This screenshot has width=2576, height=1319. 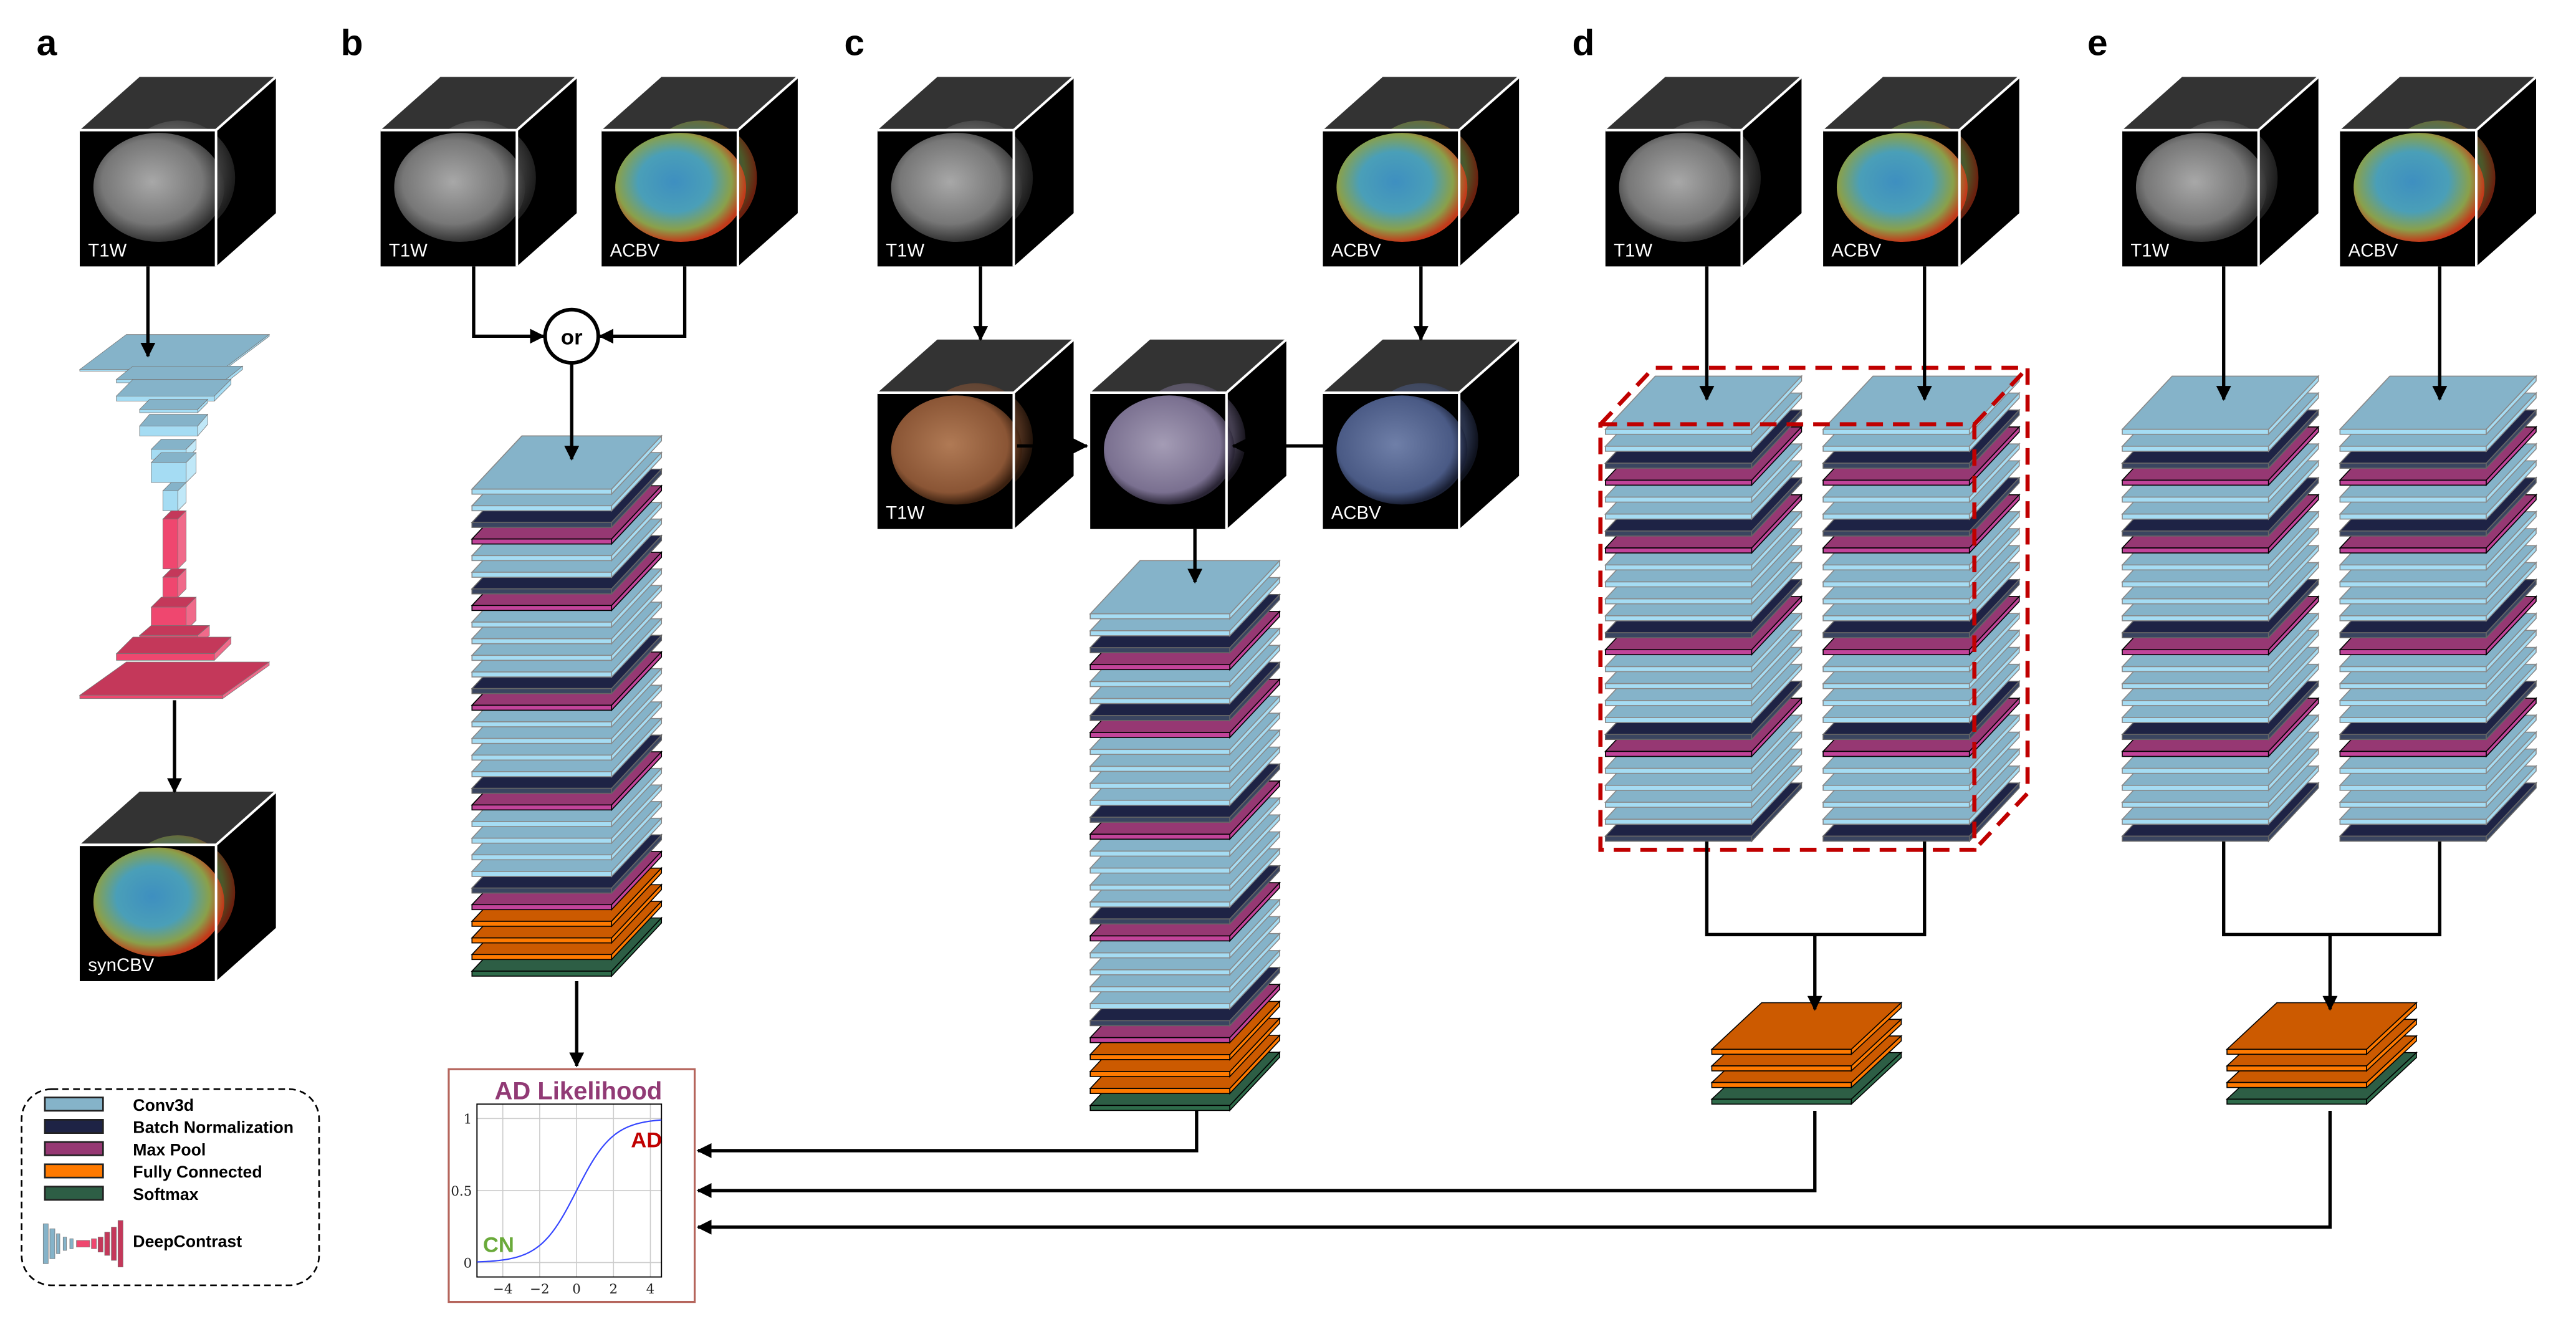 I want to click on panel-label-a: a, so click(x=47, y=43).